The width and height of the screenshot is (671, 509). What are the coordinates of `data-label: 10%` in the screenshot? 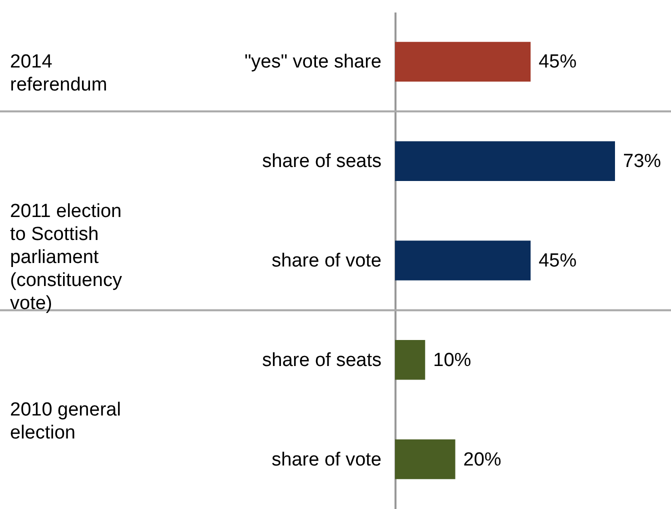 It's located at (452, 360).